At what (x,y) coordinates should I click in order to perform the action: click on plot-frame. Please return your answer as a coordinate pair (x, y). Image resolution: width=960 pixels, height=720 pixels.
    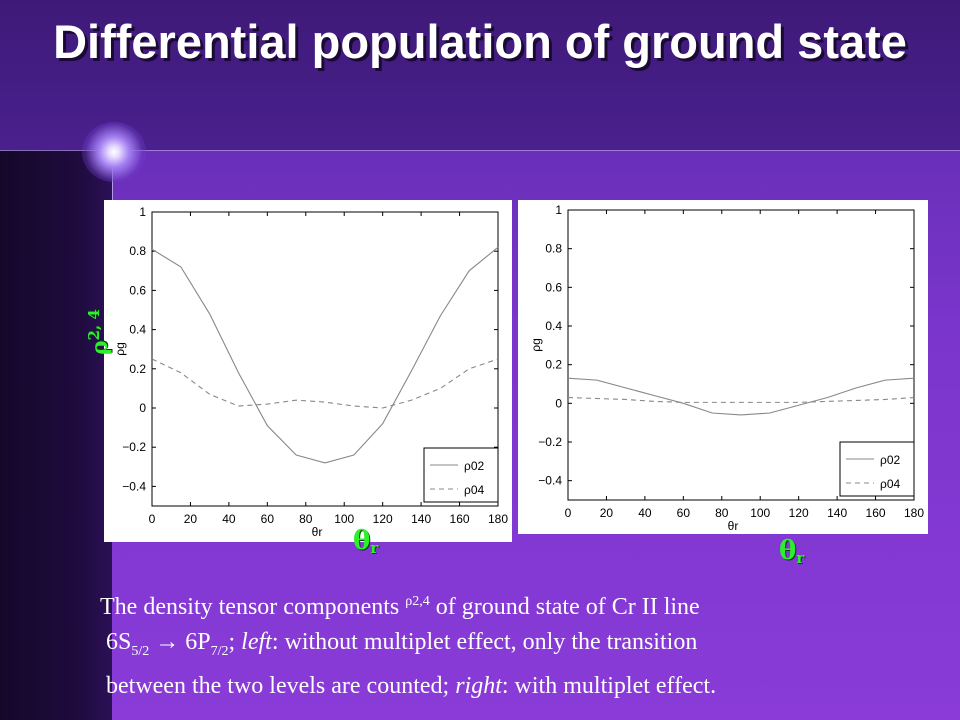
    Looking at the image, I should click on (741, 355).